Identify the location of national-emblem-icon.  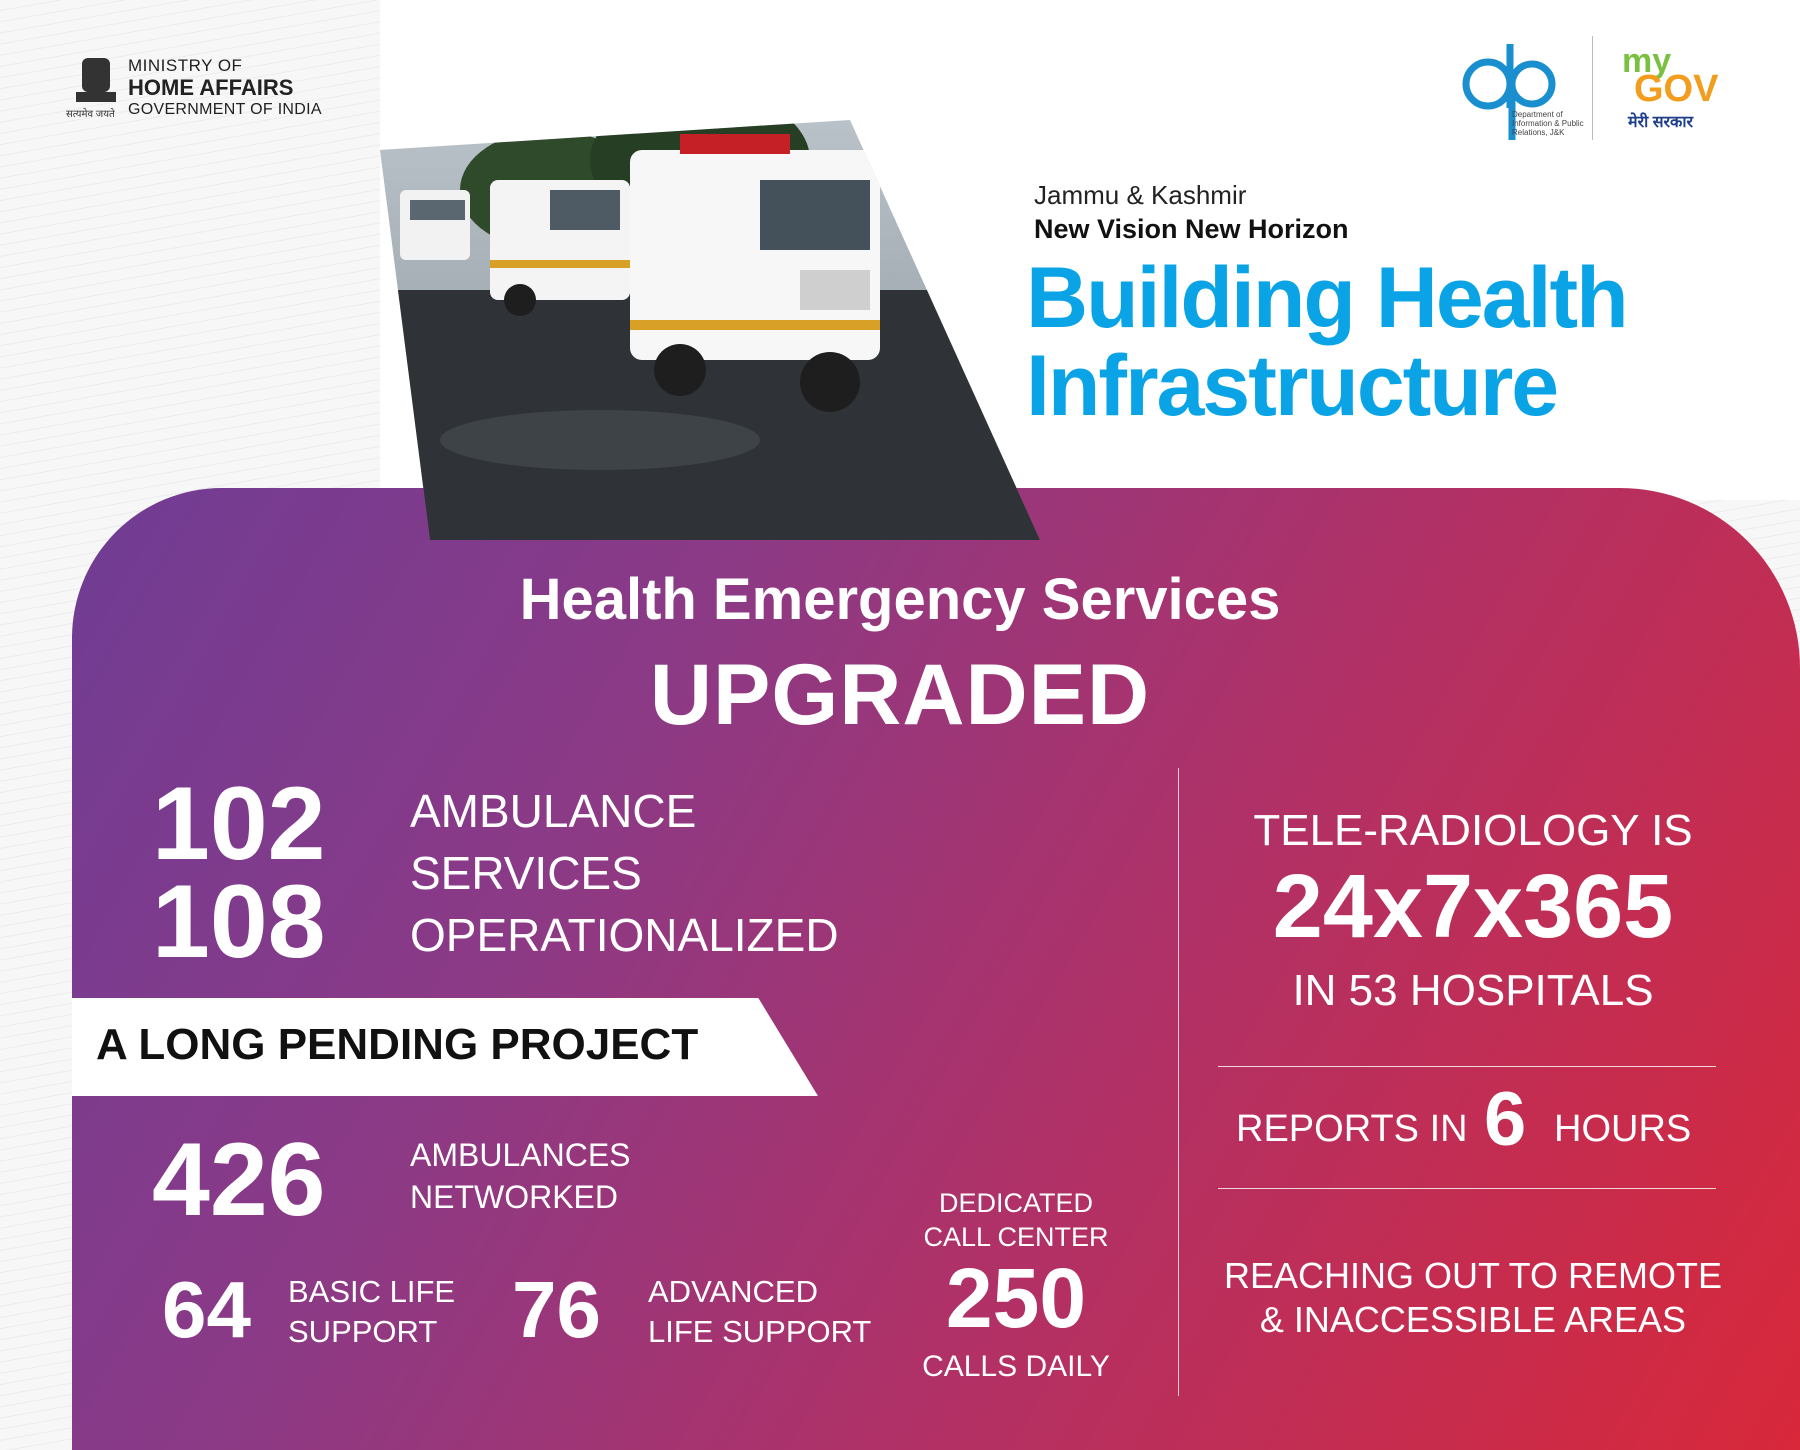
(96, 80).